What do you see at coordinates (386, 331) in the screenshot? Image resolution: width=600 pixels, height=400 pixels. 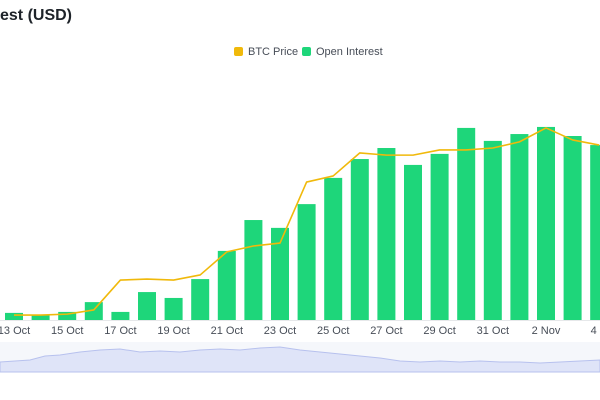 I see `x-tick-label: 27 Oct` at bounding box center [386, 331].